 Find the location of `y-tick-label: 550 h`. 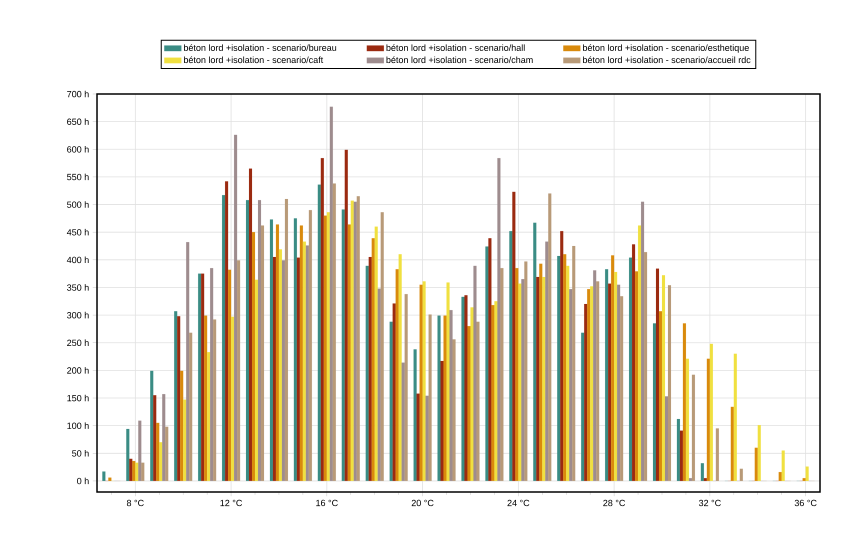

y-tick-label: 550 h is located at coordinates (78, 177).